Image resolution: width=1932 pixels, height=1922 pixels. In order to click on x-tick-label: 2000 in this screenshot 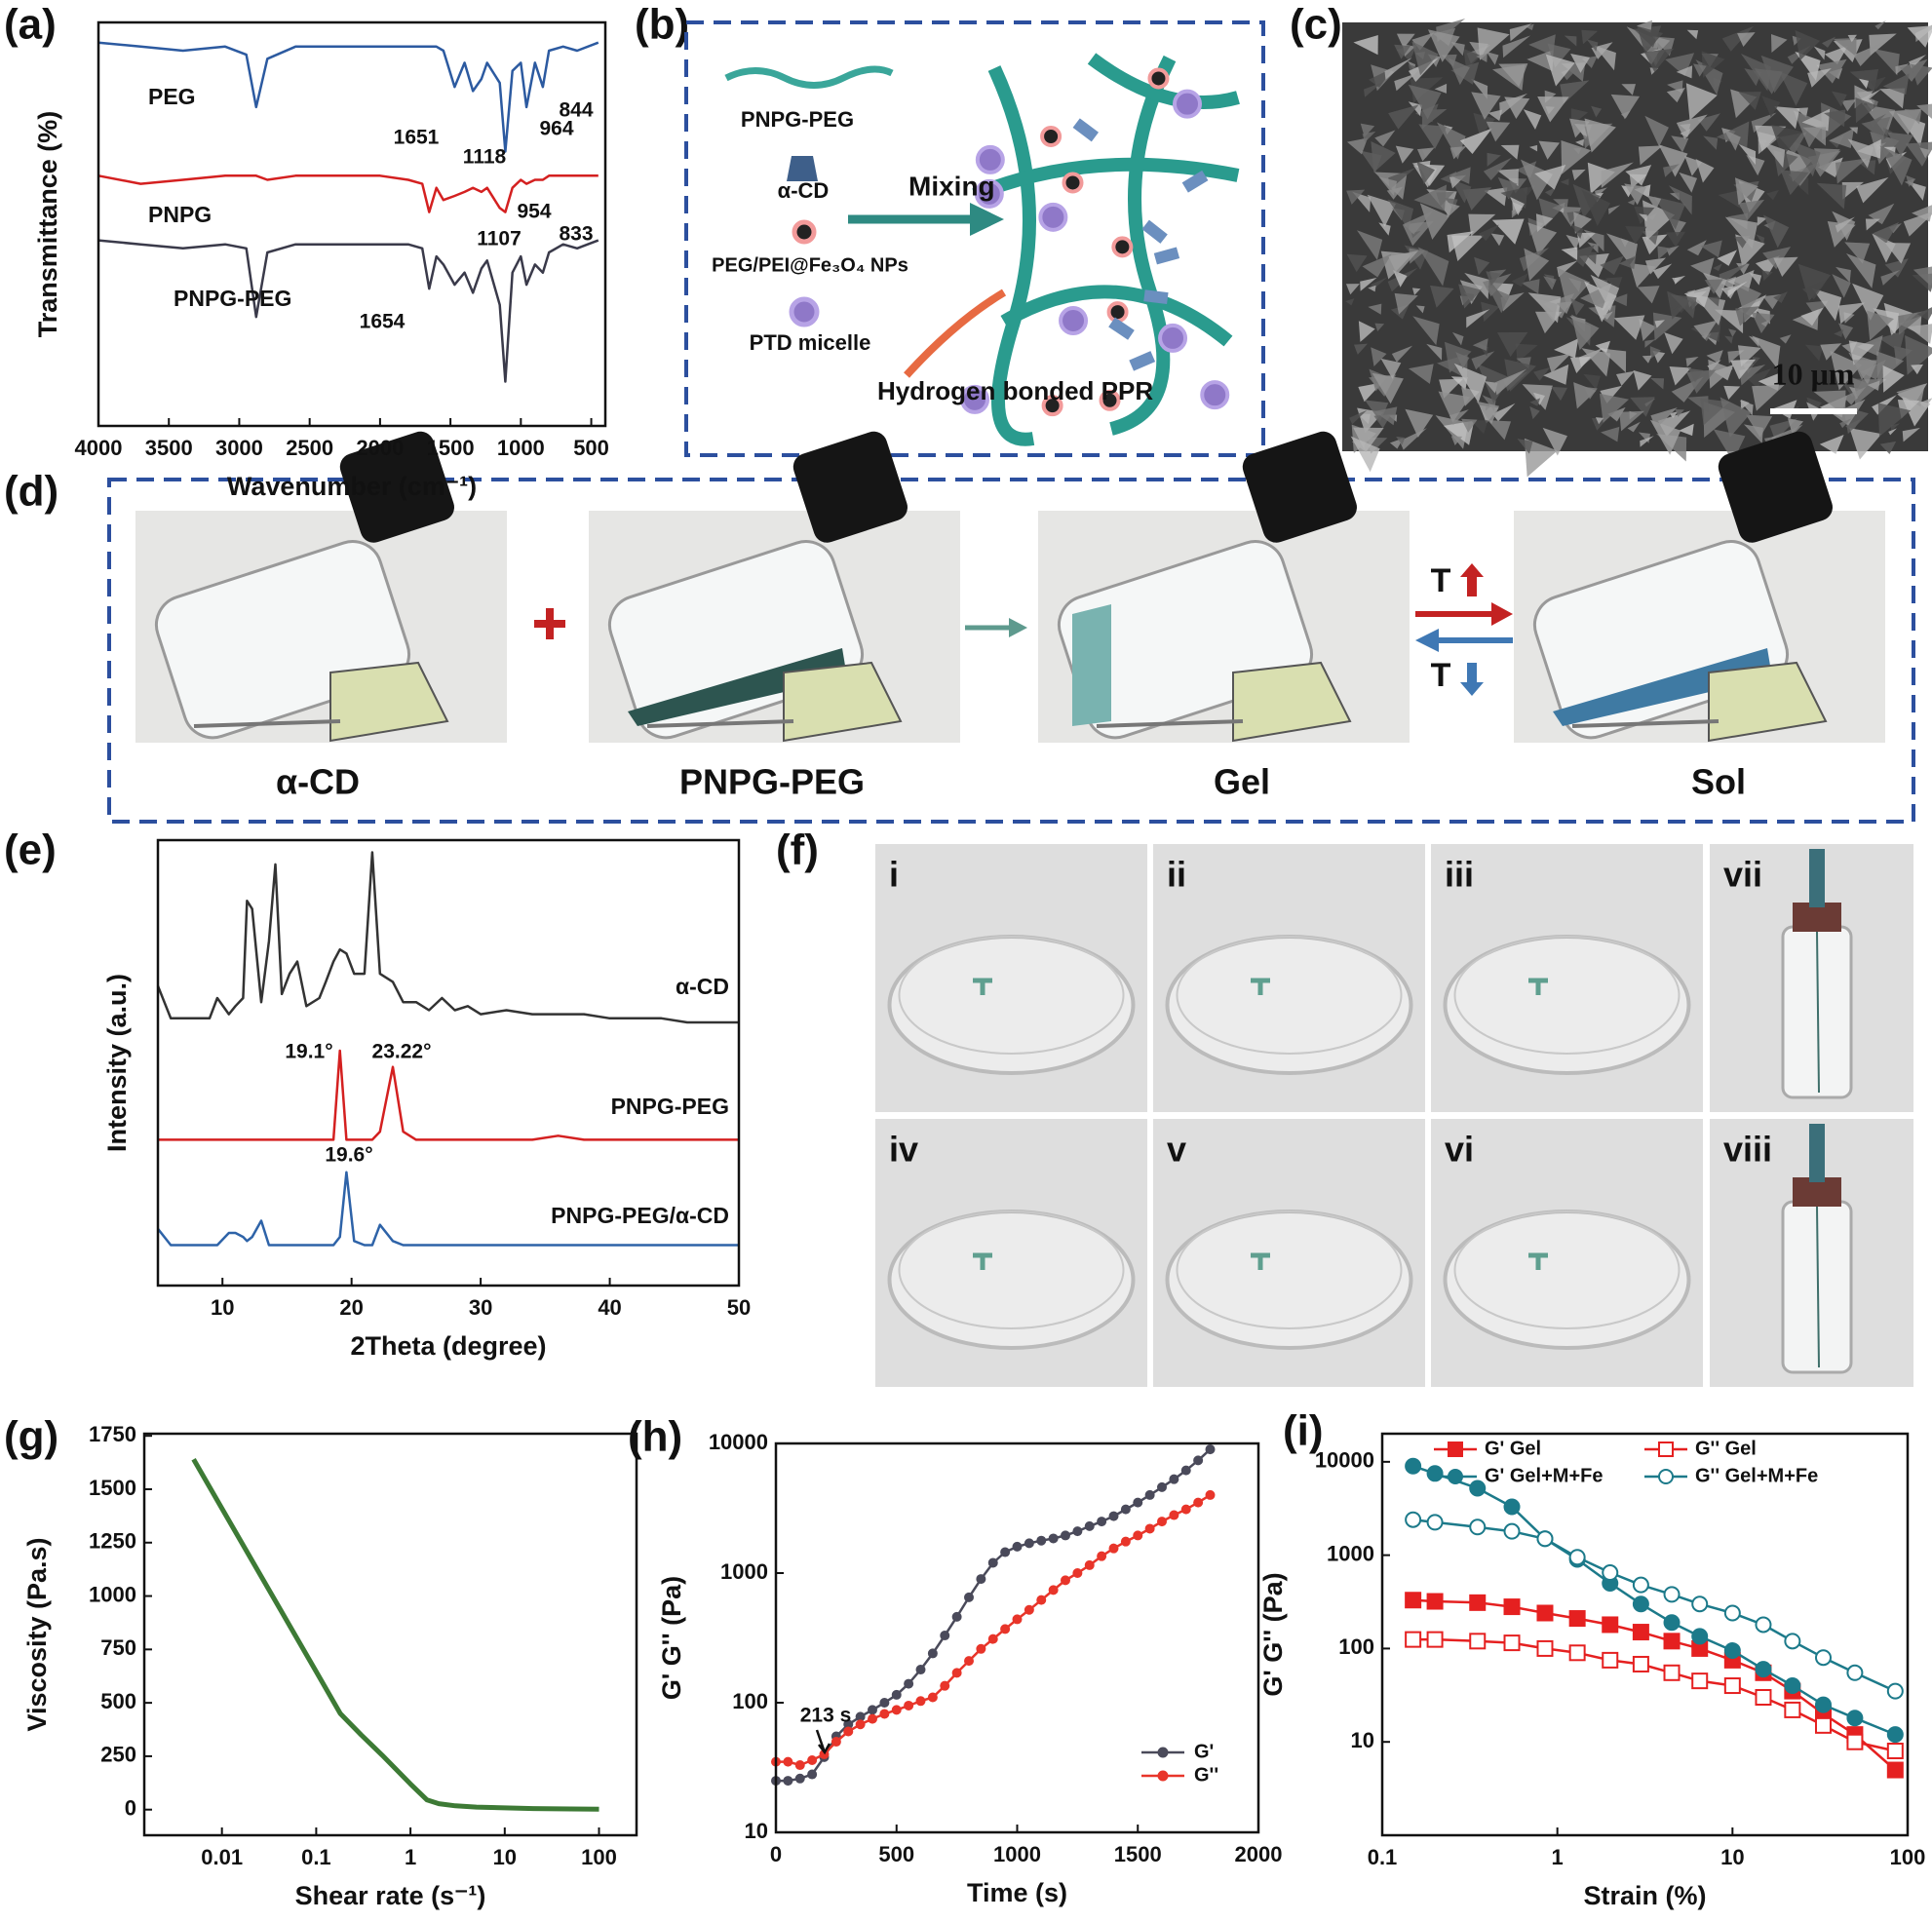, I will do `click(380, 448)`.